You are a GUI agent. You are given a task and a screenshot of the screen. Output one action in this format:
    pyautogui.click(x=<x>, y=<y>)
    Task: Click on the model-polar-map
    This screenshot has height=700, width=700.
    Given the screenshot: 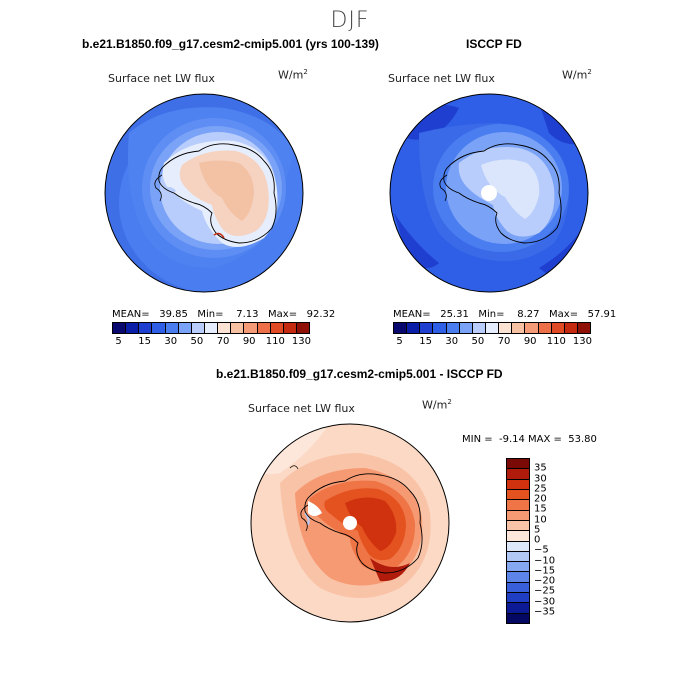 What is the action you would take?
    pyautogui.click(x=204, y=193)
    